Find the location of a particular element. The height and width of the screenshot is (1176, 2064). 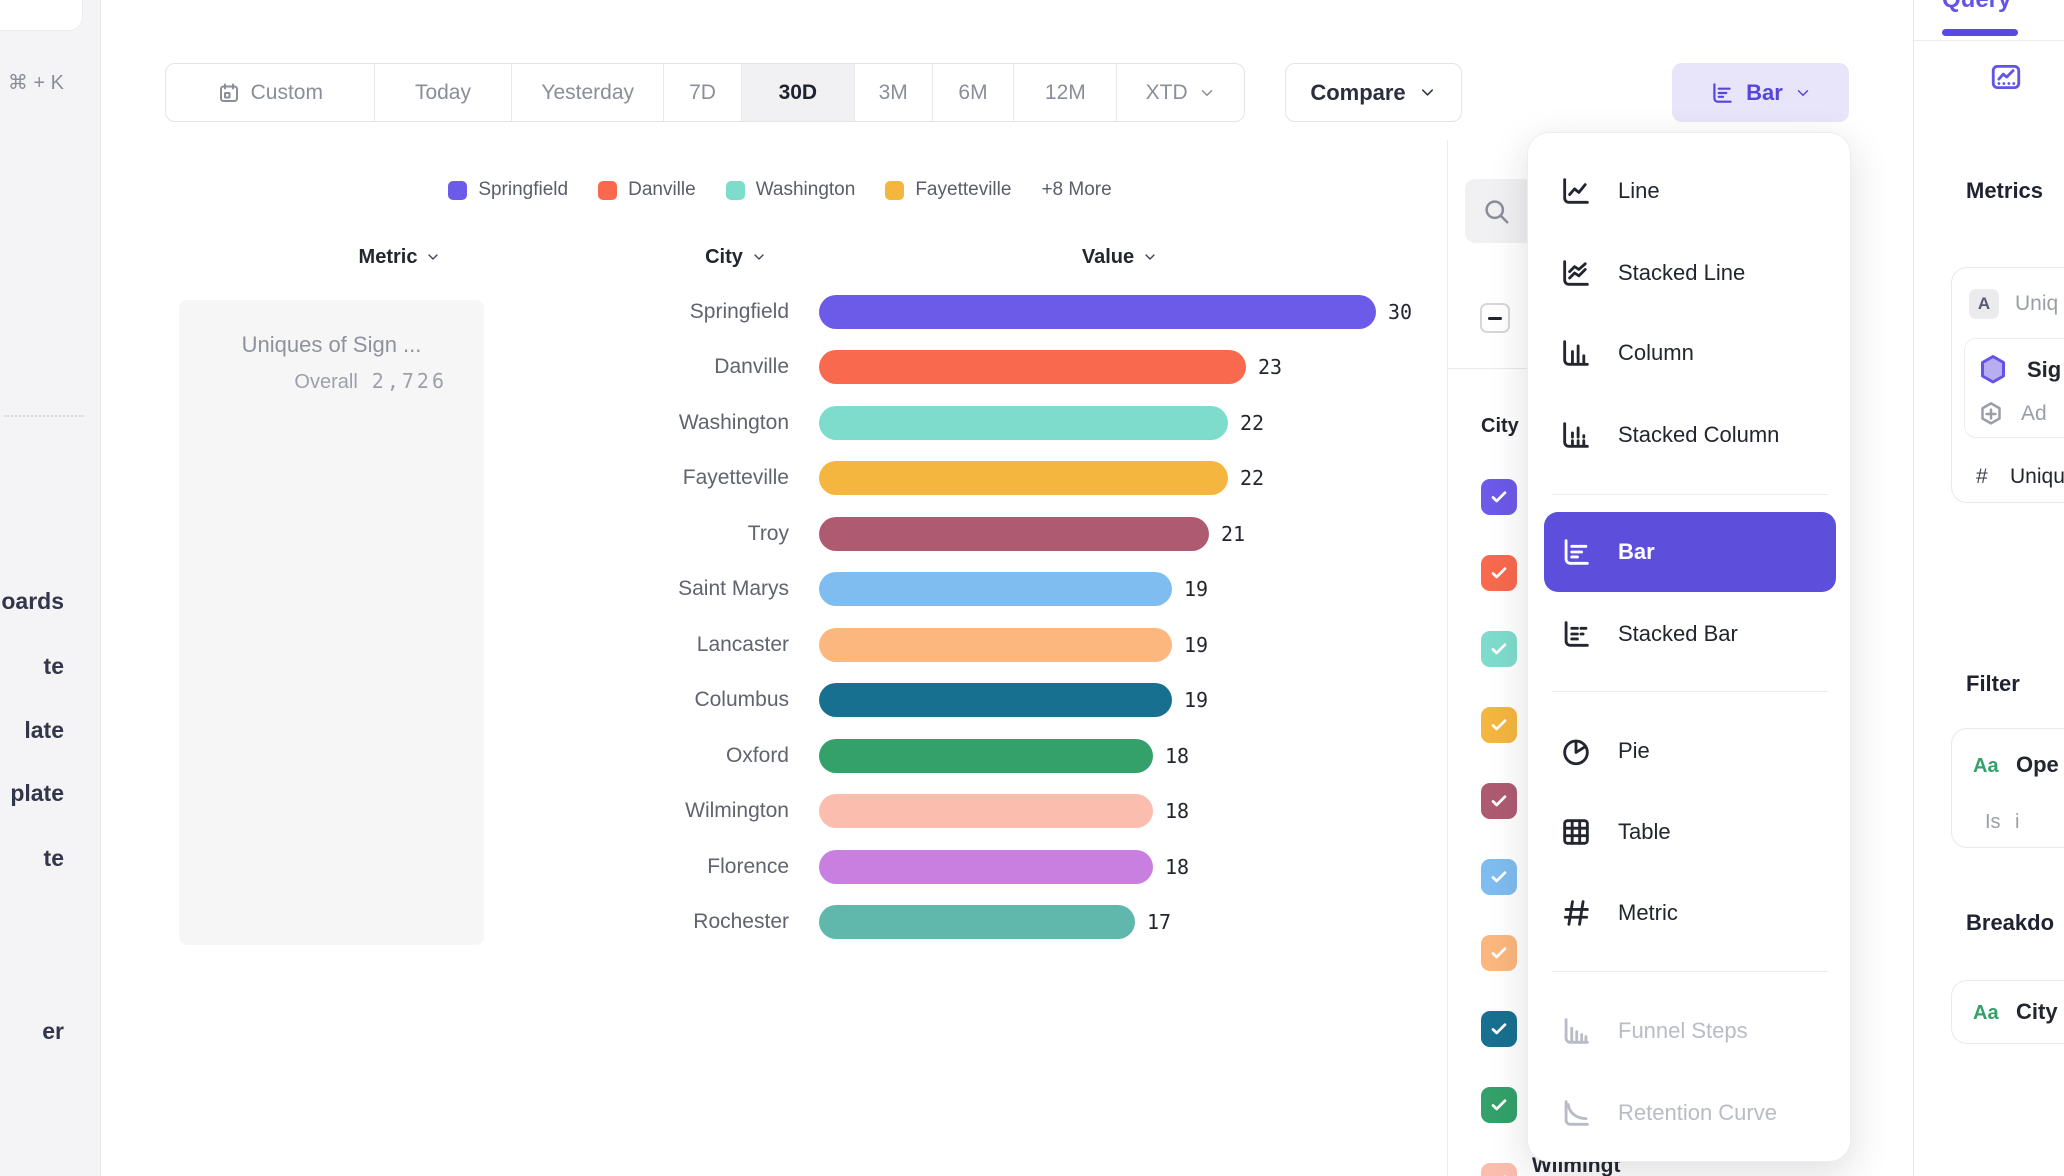

range-button-12m: 12M is located at coordinates (1066, 92).